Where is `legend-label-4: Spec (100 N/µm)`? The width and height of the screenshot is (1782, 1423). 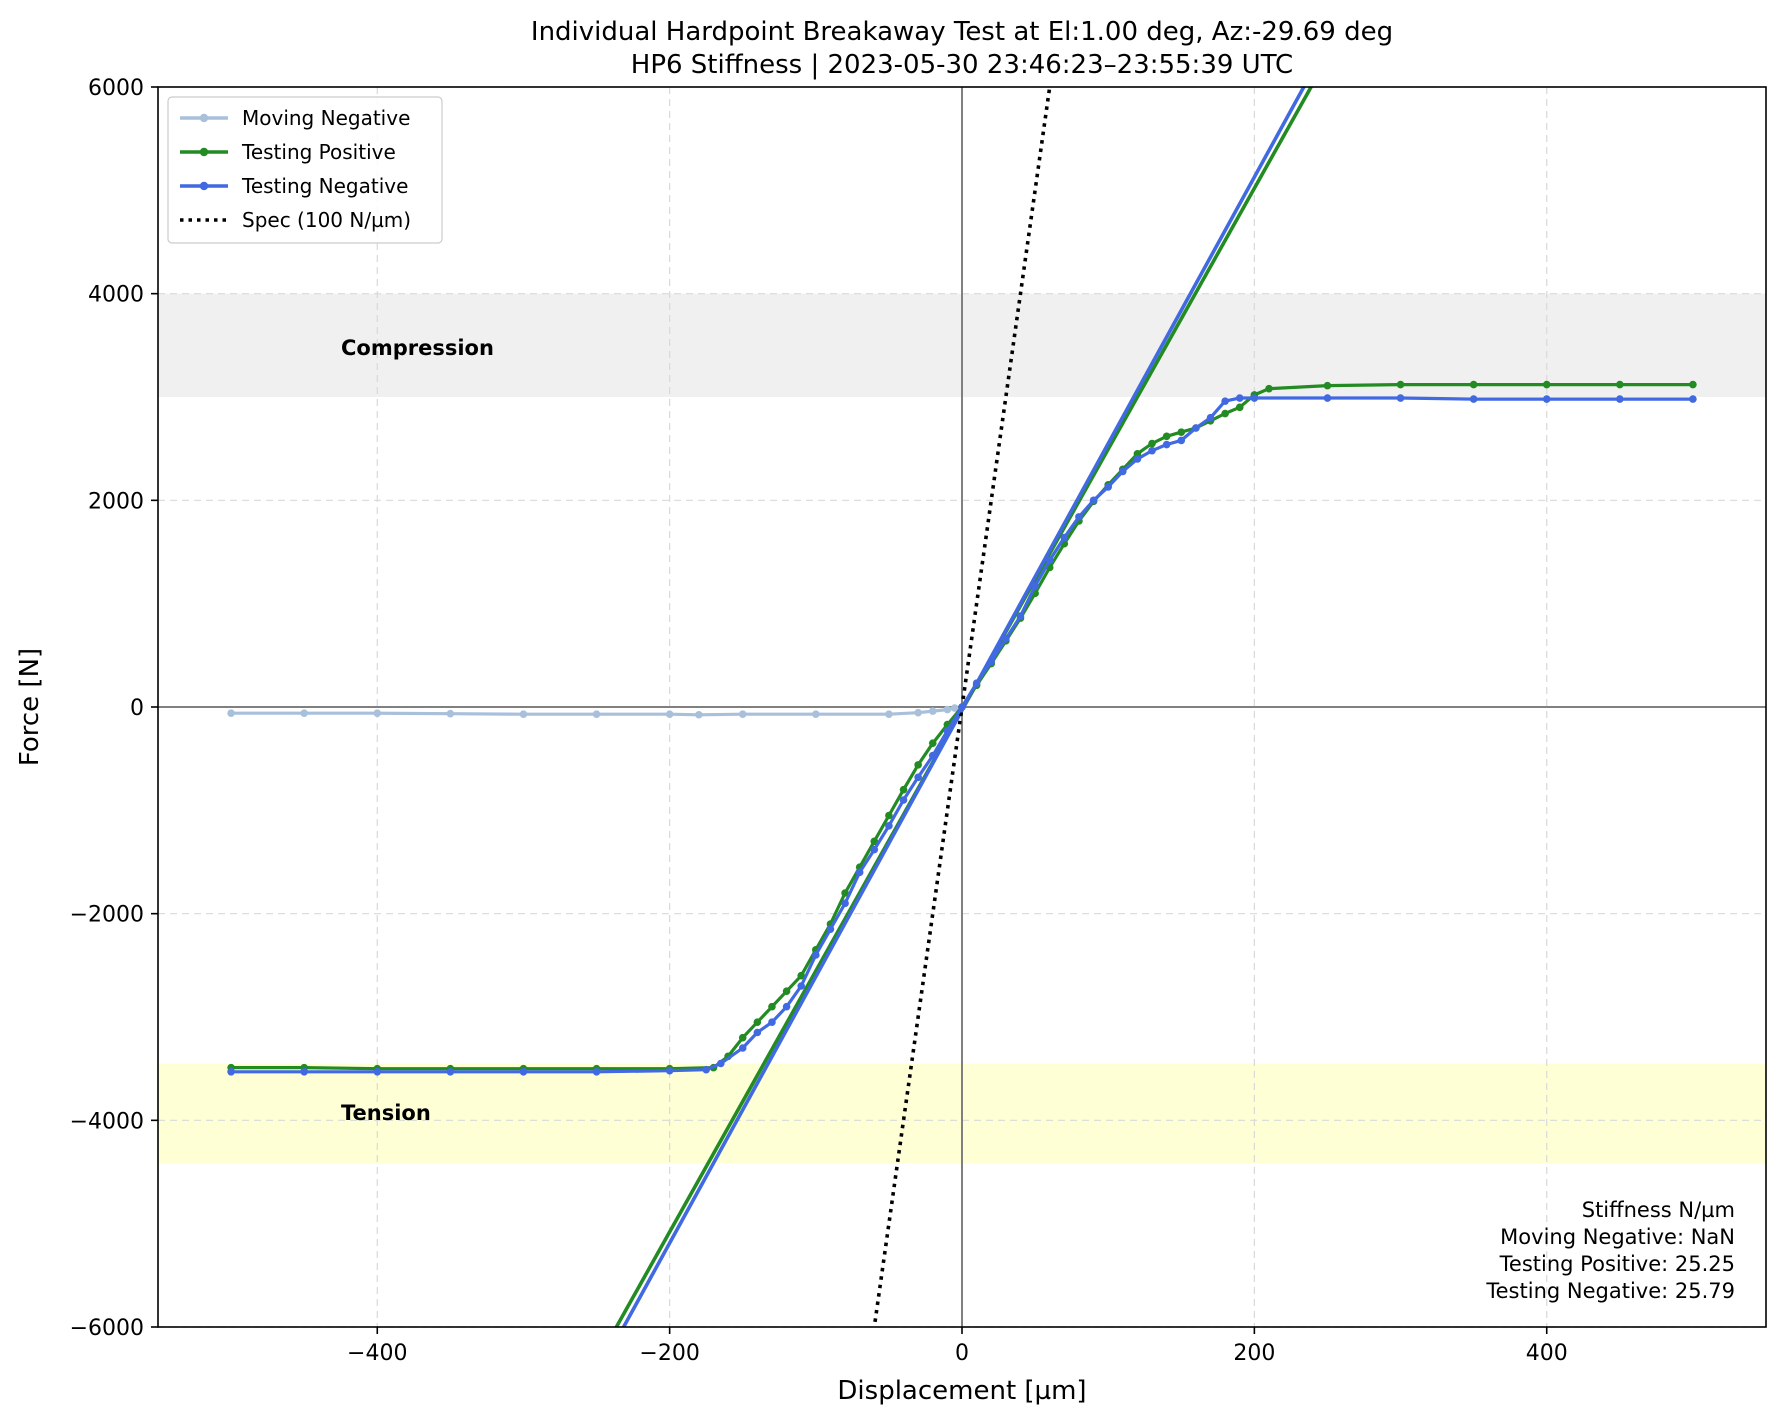 legend-label-4: Spec (100 N/µm) is located at coordinates (326, 220).